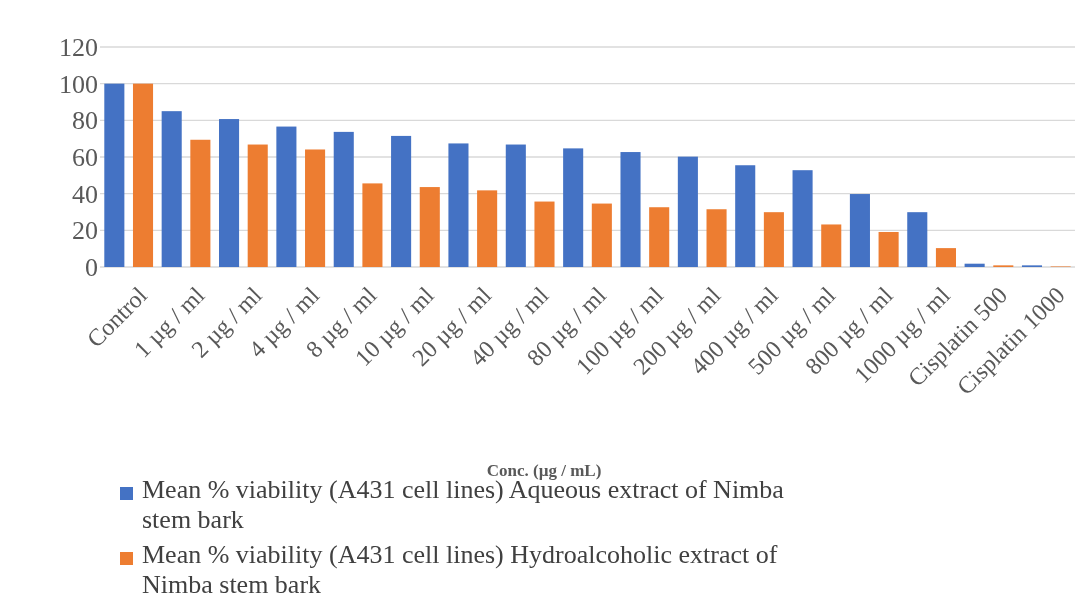 Image resolution: width=1089 pixels, height=608 pixels. Describe the element at coordinates (85, 231) in the screenshot. I see `y-tick-label: 20` at that location.